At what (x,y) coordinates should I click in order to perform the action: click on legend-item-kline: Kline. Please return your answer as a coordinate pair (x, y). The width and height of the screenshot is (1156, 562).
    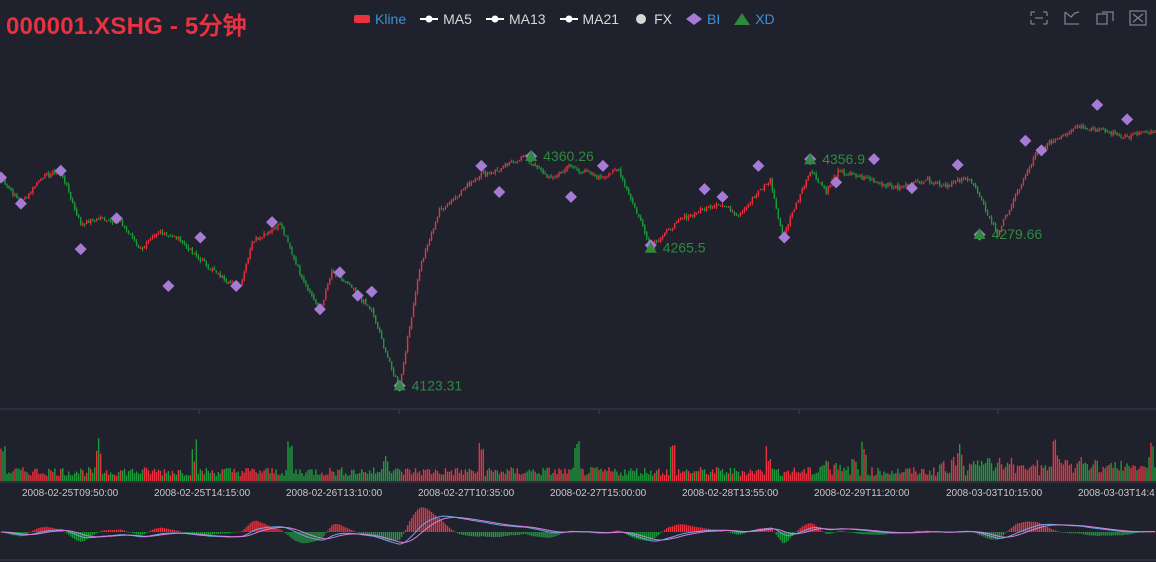
    Looking at the image, I should click on (380, 19).